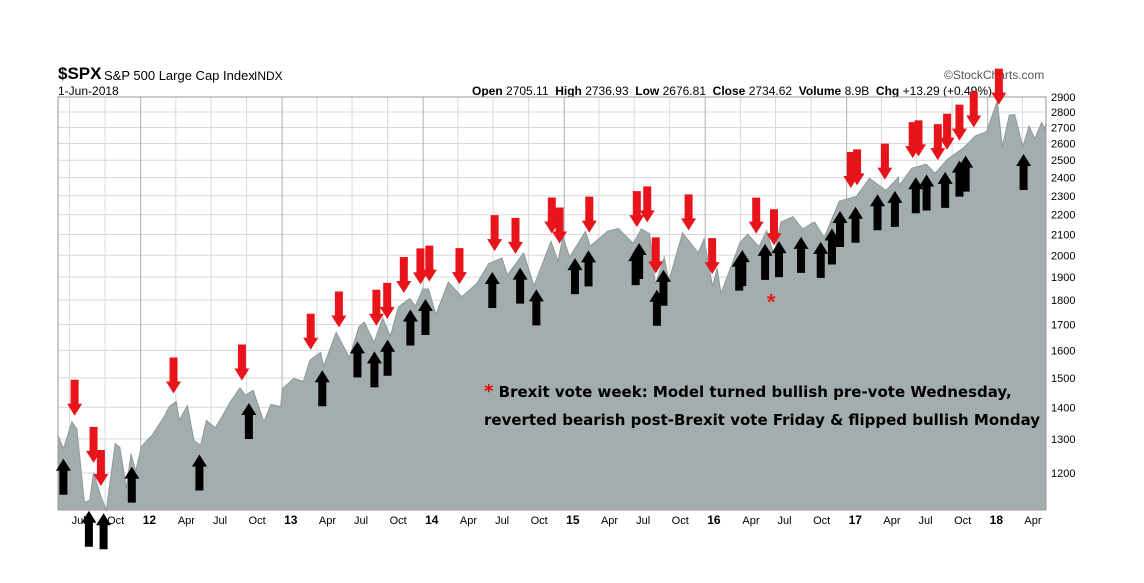 The height and width of the screenshot is (583, 1144). What do you see at coordinates (1063, 179) in the screenshot?
I see `y-tick-label: 2400` at bounding box center [1063, 179].